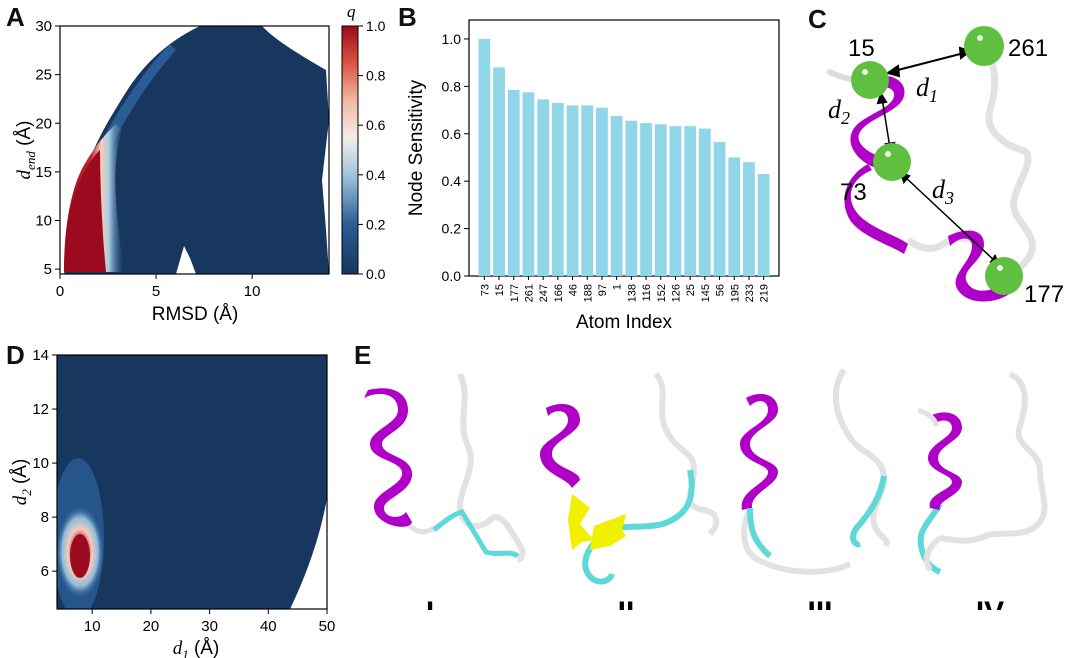 The width and height of the screenshot is (1080, 658). I want to click on x-tick-label: 15, so click(500, 290).